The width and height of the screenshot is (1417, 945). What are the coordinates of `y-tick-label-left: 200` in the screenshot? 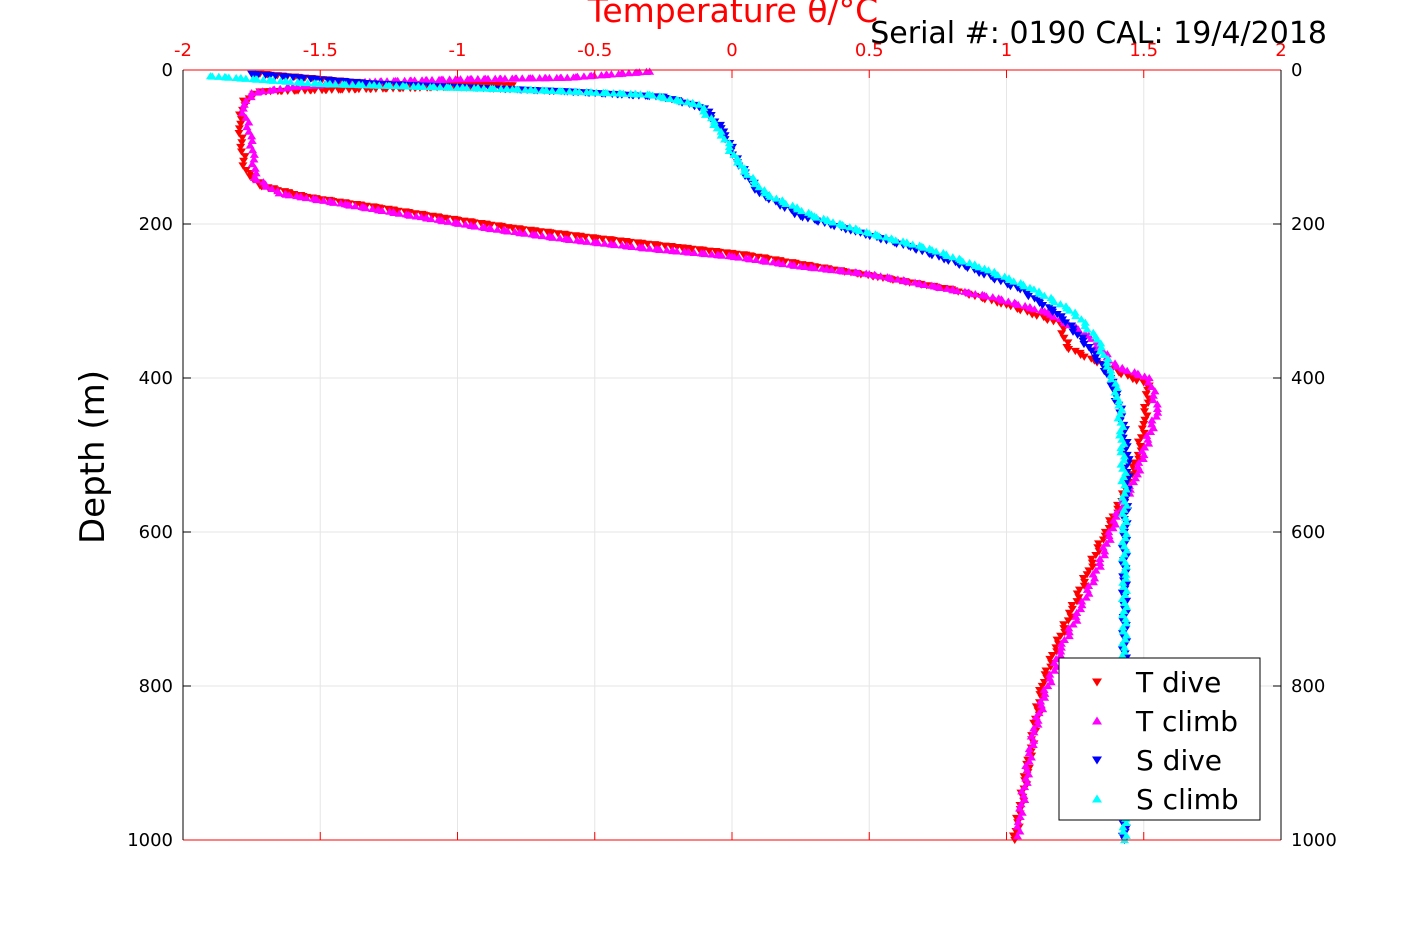 It's located at (156, 224).